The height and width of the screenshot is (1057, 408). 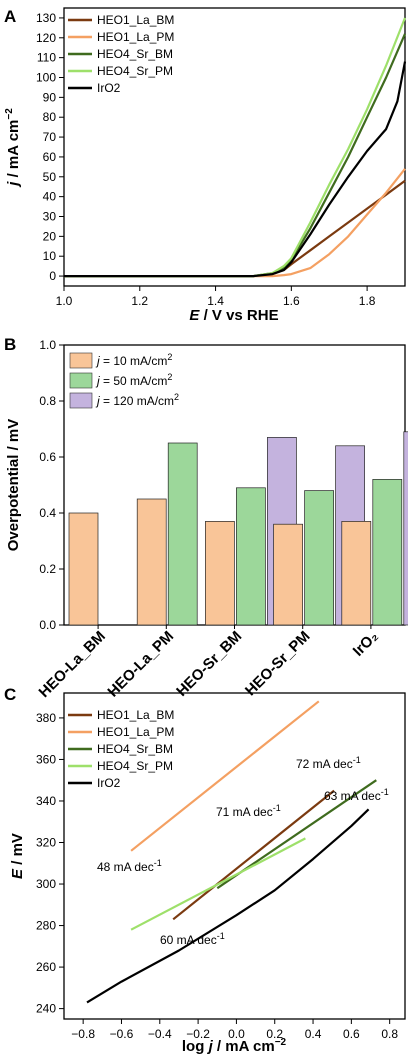 I want to click on slope-annotation: 48 mA dec-1, so click(x=129, y=866).